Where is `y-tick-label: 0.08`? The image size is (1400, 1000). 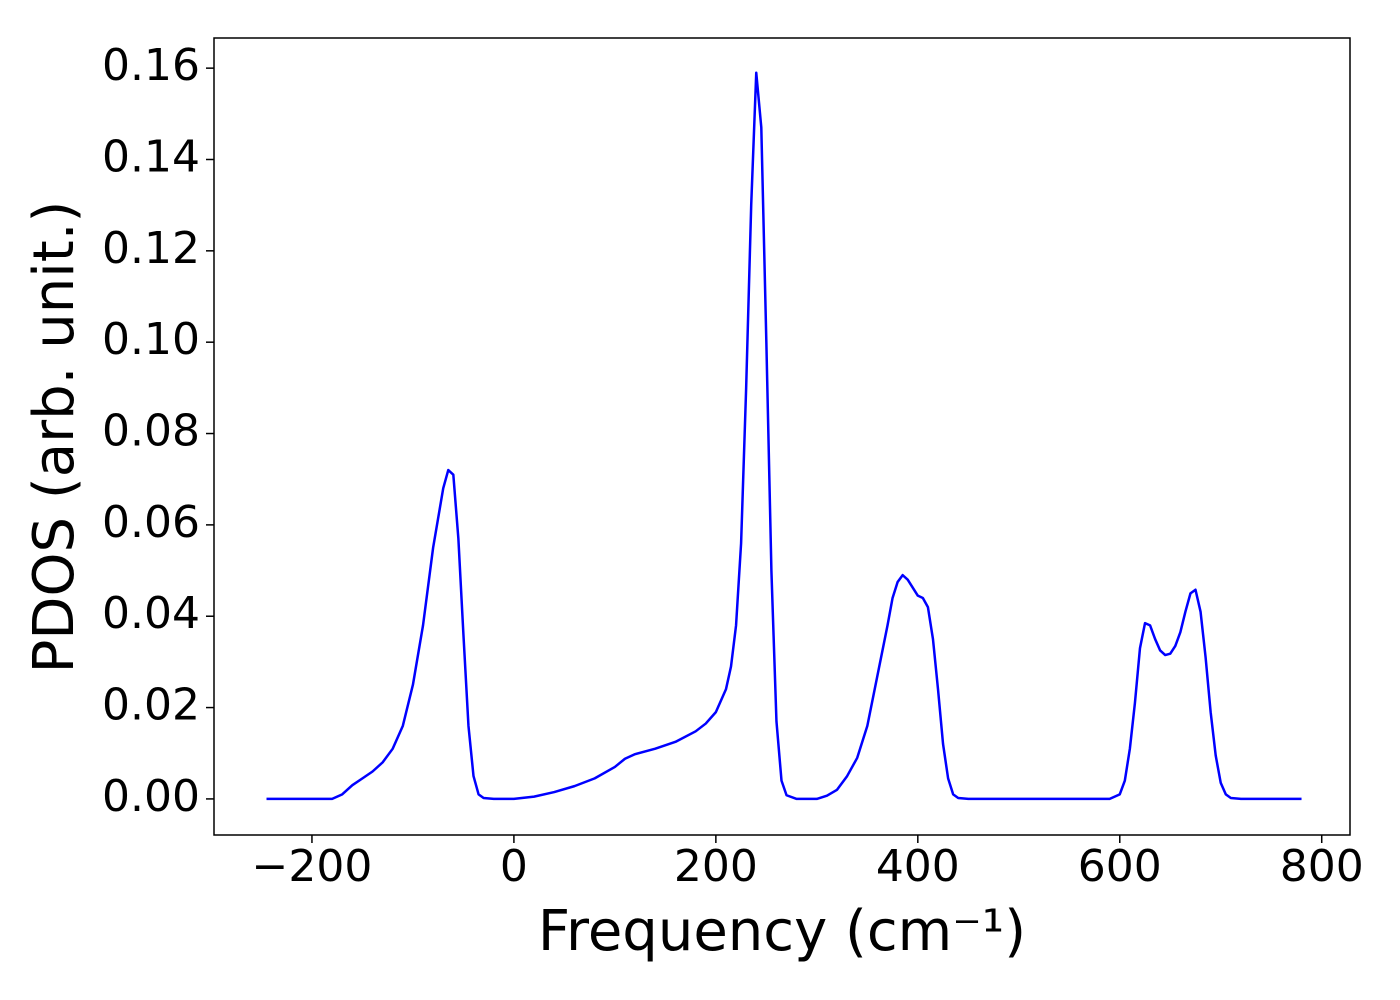
y-tick-label: 0.08 is located at coordinates (151, 431).